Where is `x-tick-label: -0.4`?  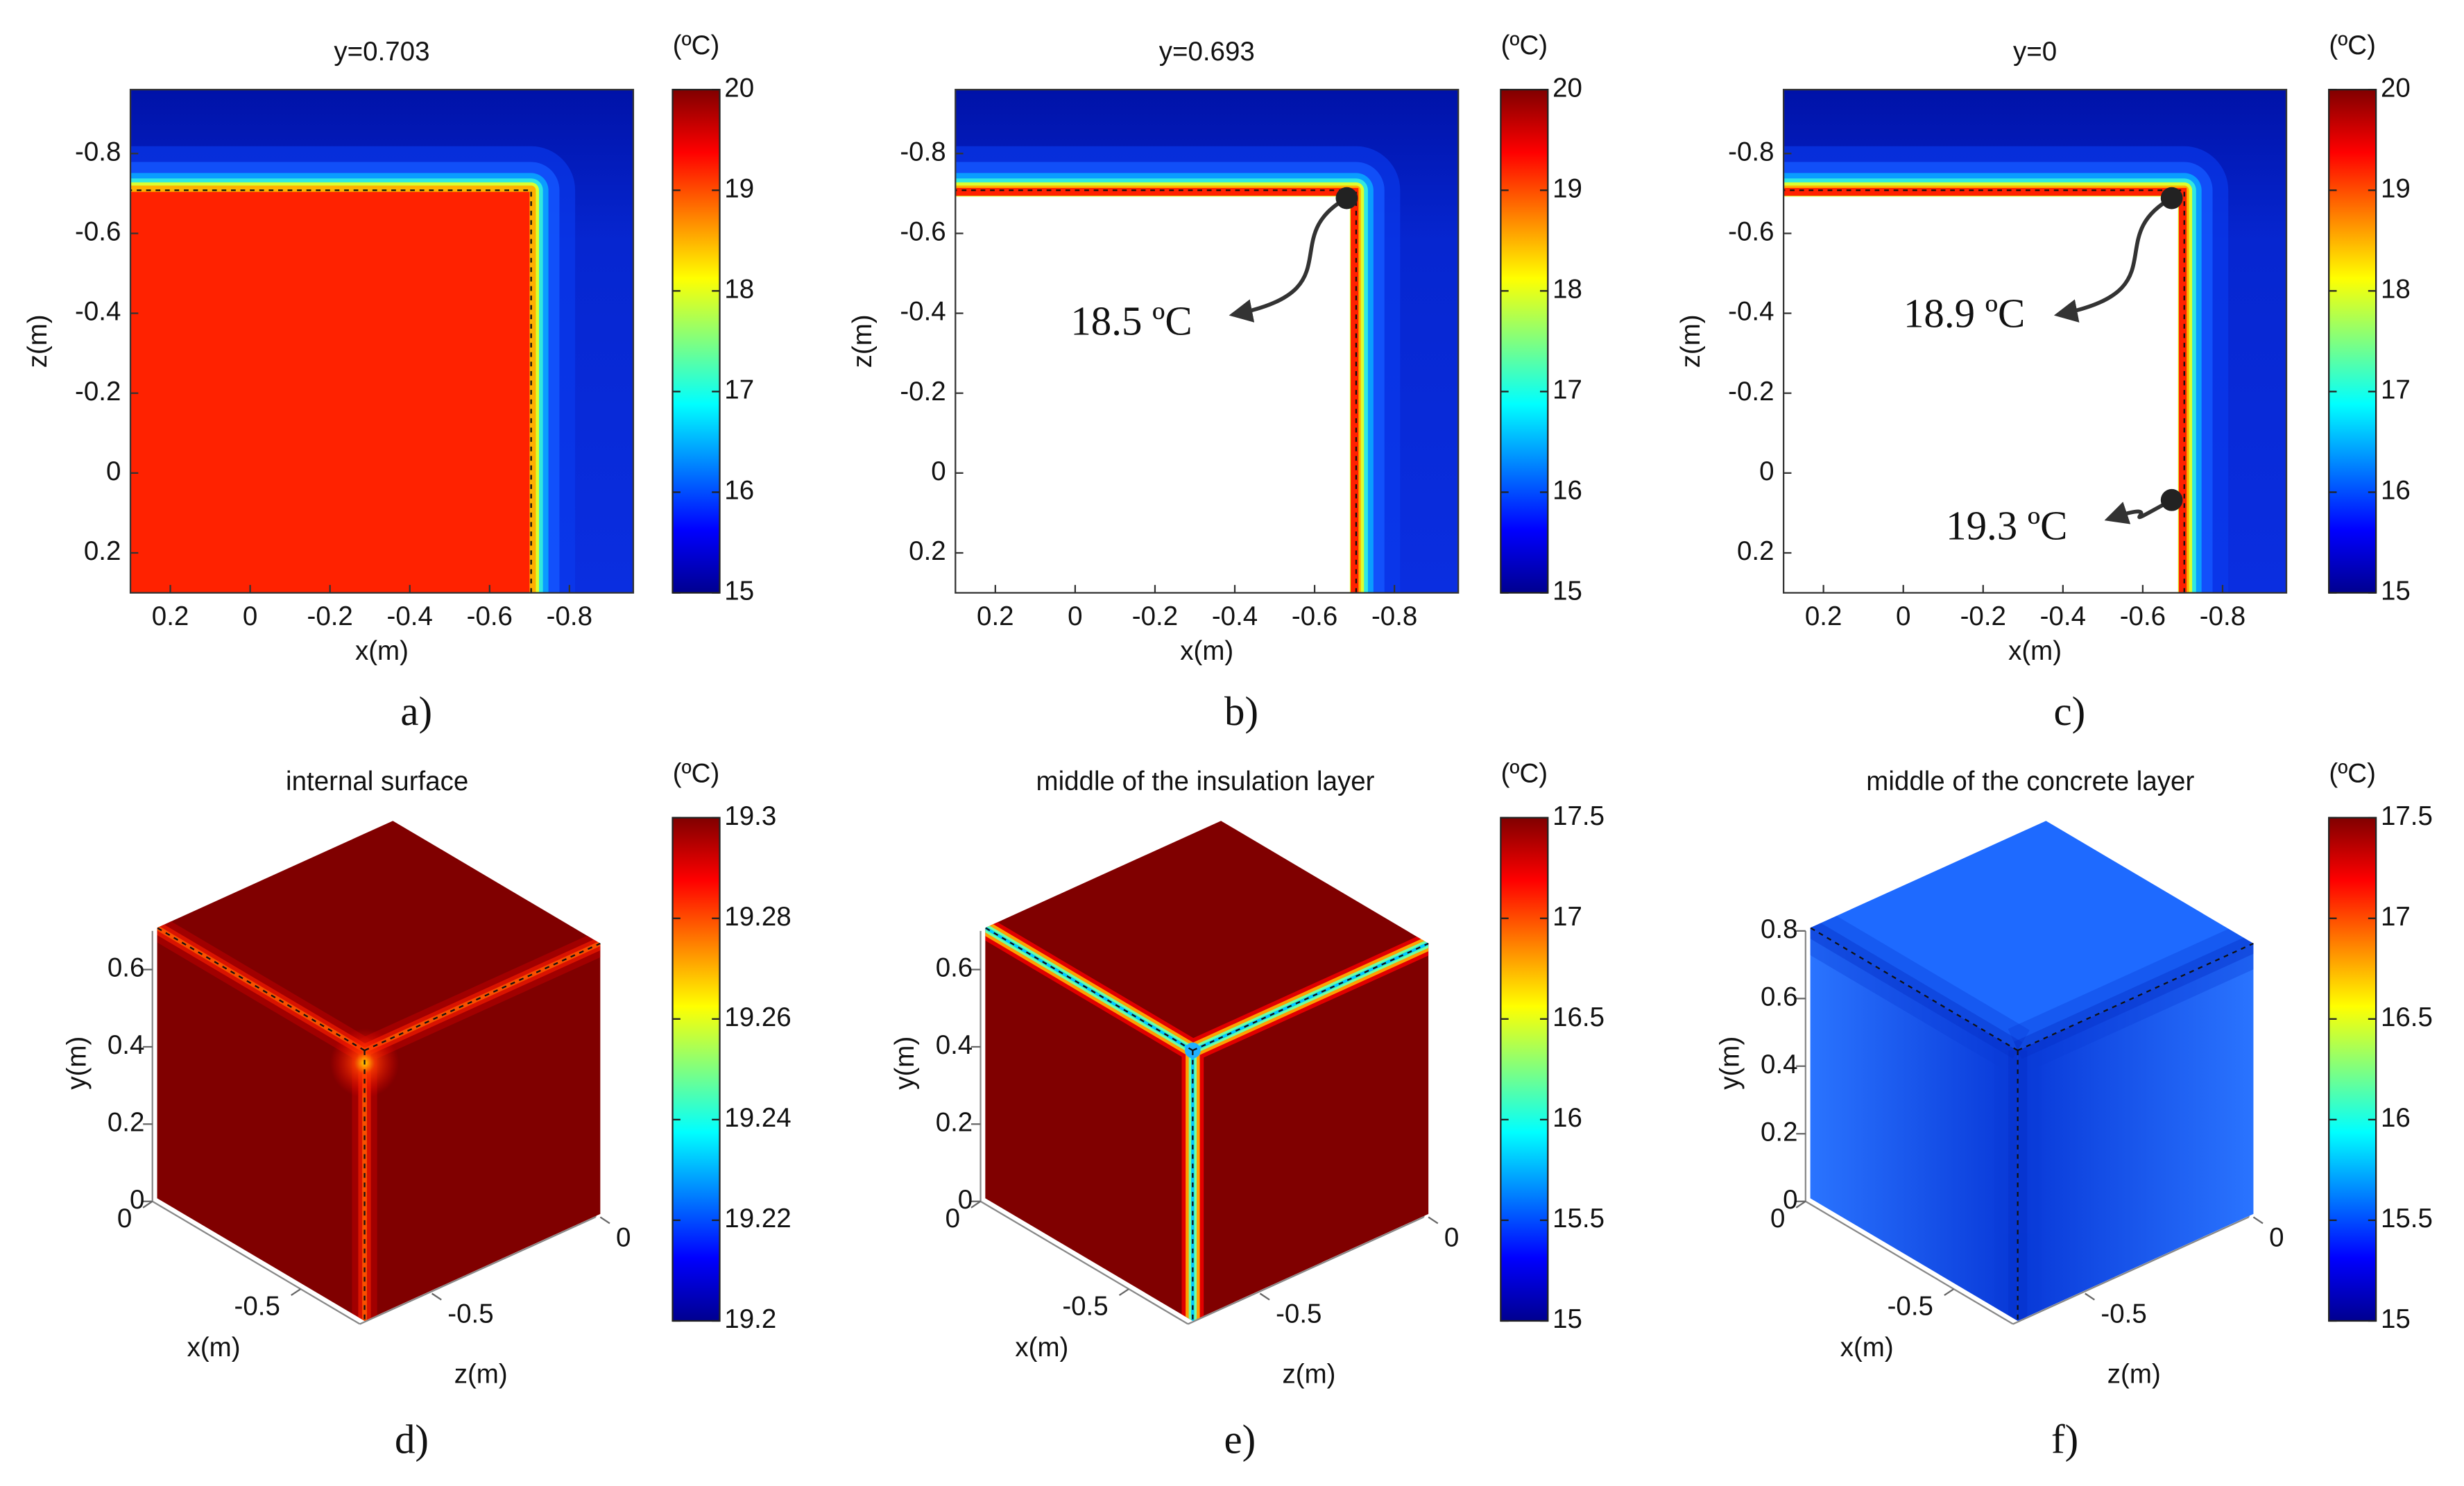
x-tick-label: -0.4 is located at coordinates (2063, 616).